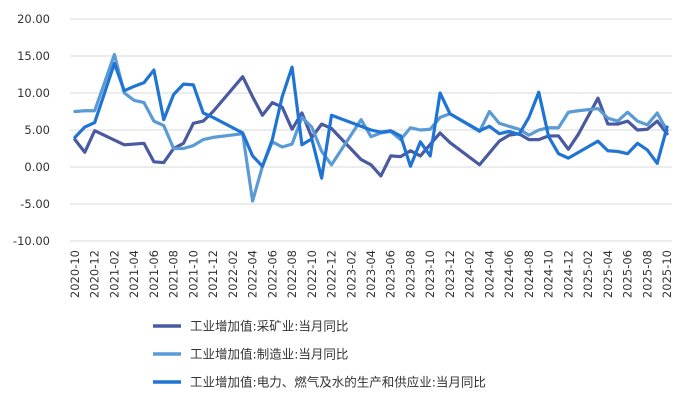 This screenshot has width=694, height=406. What do you see at coordinates (667, 274) in the screenshot?
I see `x-tick-label: 2025-10` at bounding box center [667, 274].